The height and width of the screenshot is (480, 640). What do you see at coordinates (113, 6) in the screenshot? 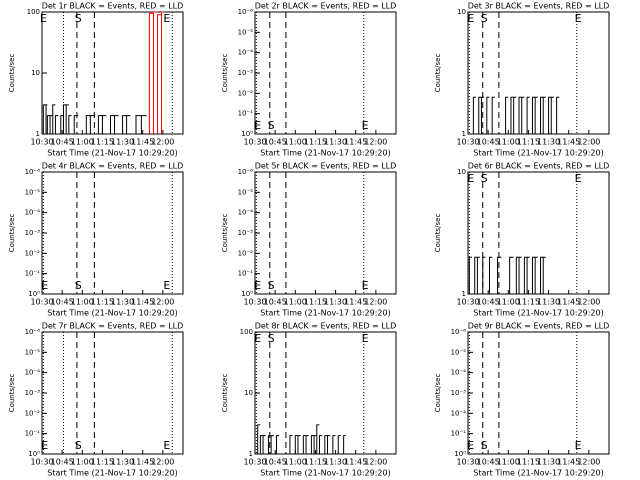
I see `panel-title: Det 1r BLACK = Events, RED = LLD` at bounding box center [113, 6].